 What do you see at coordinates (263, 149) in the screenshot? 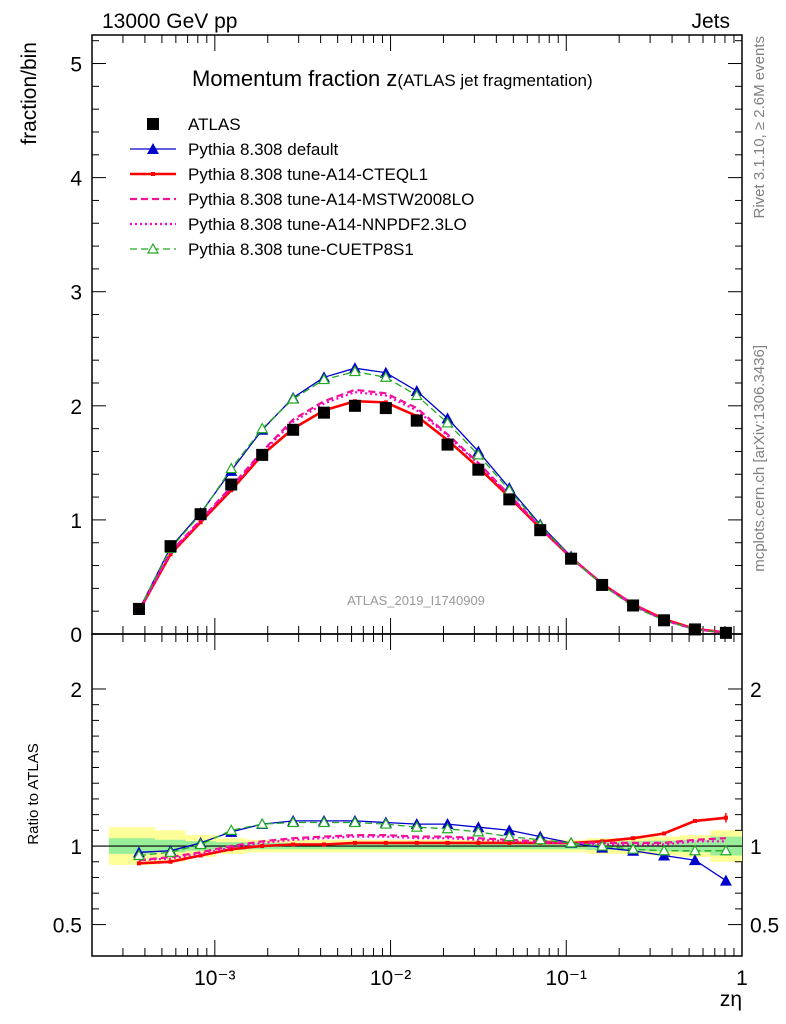
I see `legend-label-pythia-8-308-default: Pythia 8.308 default` at bounding box center [263, 149].